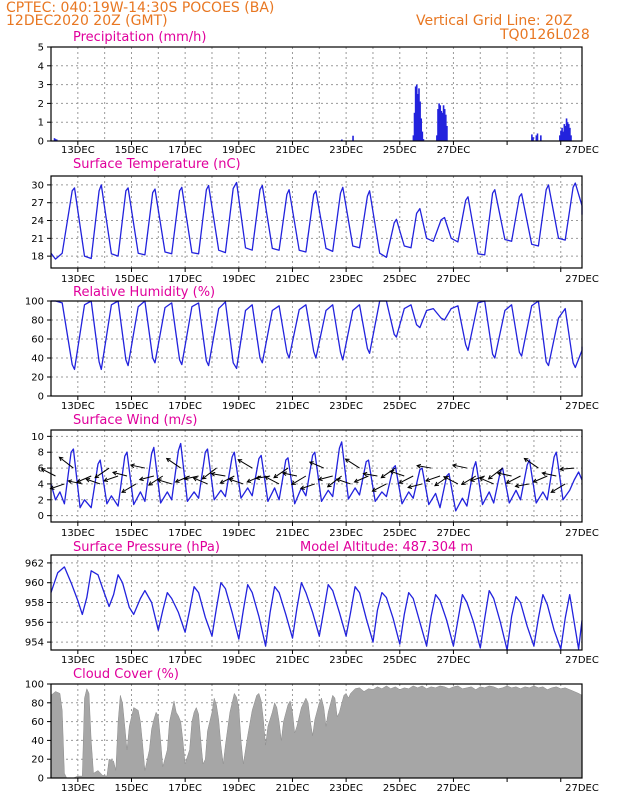 The height and width of the screenshot is (800, 618). What do you see at coordinates (34, 583) in the screenshot?
I see `y-tick-label: 960` at bounding box center [34, 583].